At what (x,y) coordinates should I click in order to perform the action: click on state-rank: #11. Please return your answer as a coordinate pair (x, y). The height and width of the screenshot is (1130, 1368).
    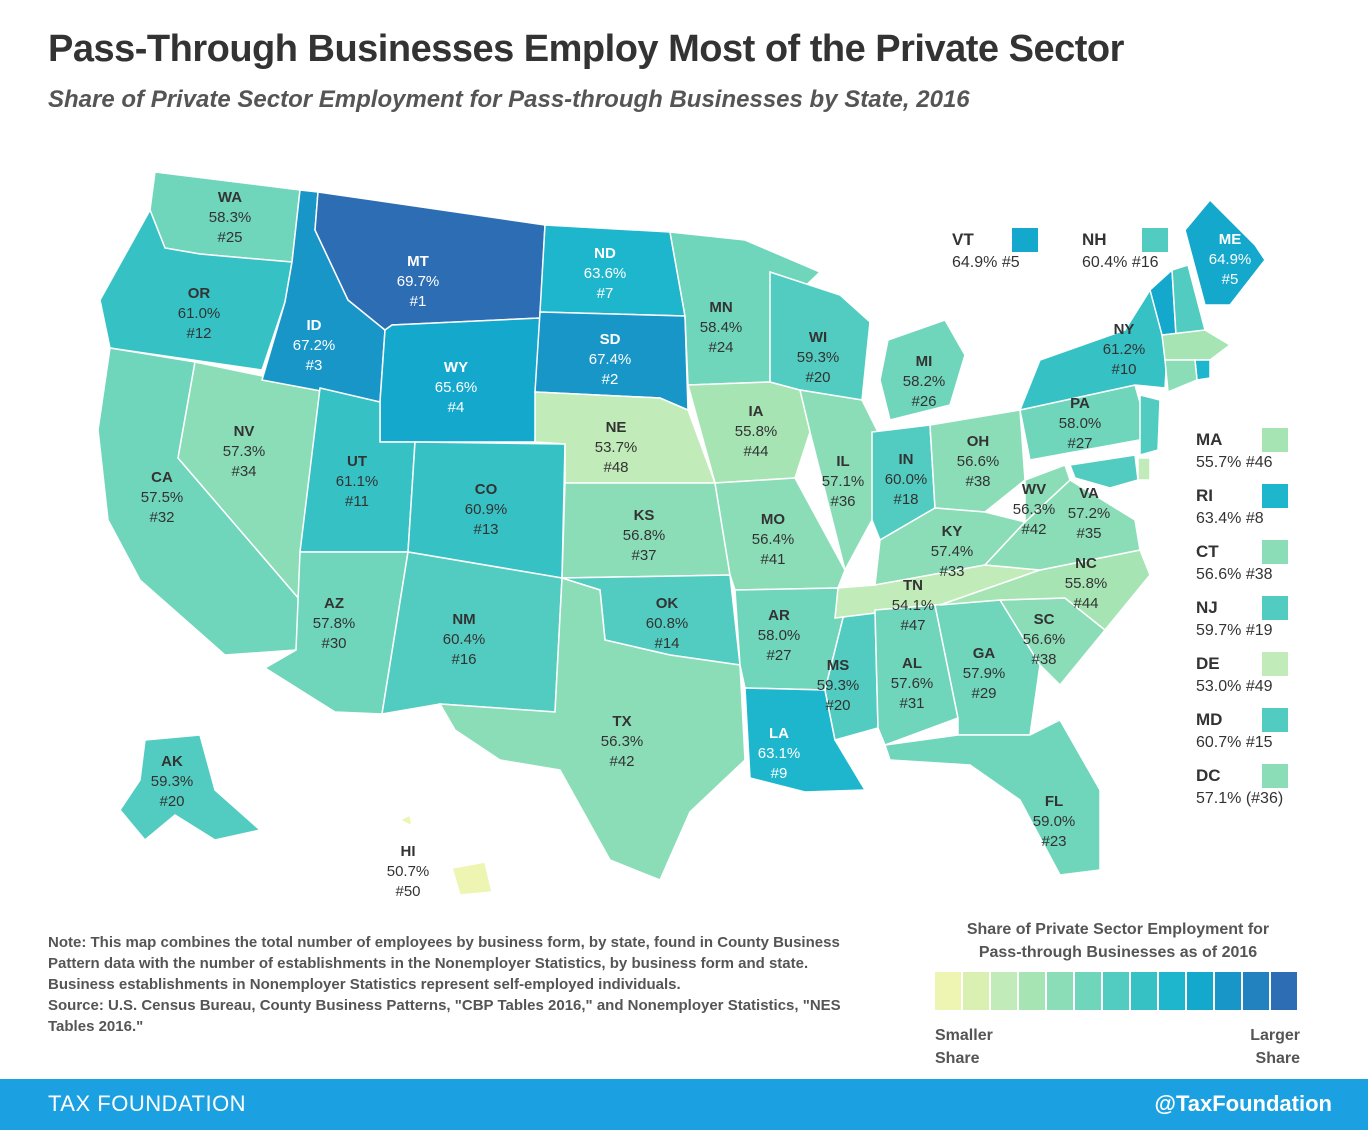
    Looking at the image, I should click on (357, 501).